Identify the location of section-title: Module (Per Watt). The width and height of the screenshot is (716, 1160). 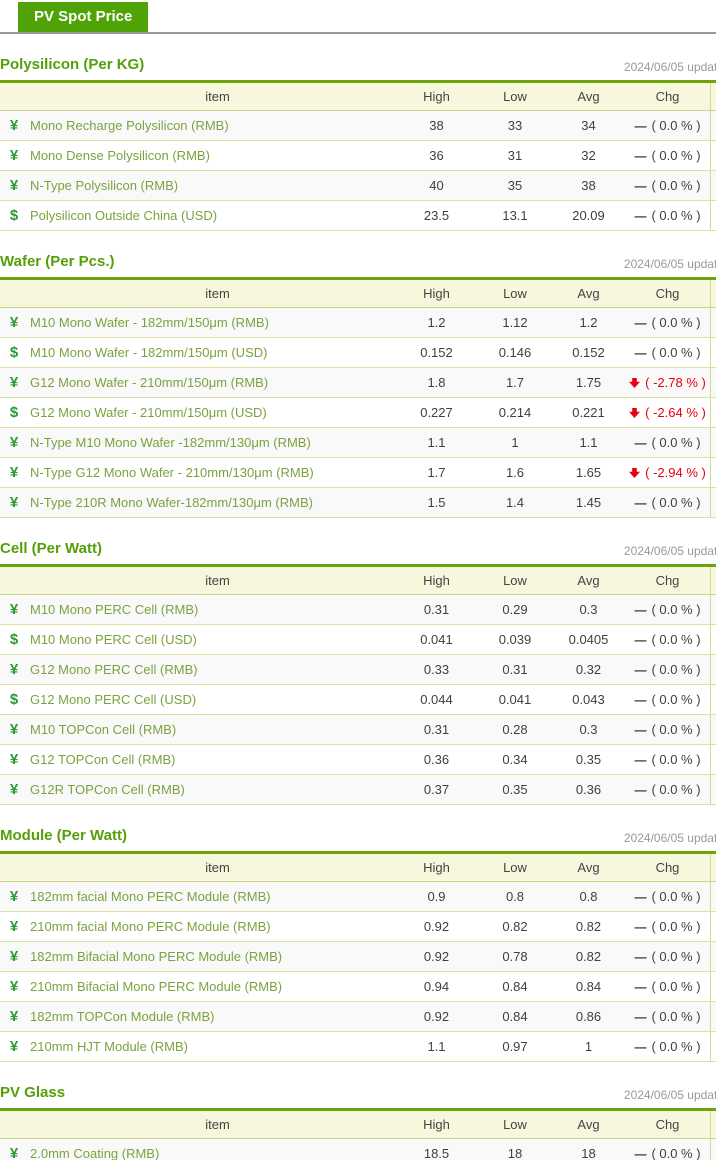
(63, 835).